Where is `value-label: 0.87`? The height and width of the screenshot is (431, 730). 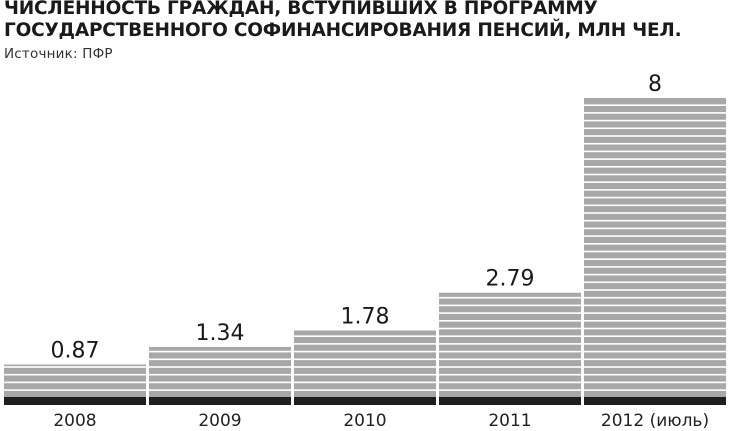 value-label: 0.87 is located at coordinates (75, 350).